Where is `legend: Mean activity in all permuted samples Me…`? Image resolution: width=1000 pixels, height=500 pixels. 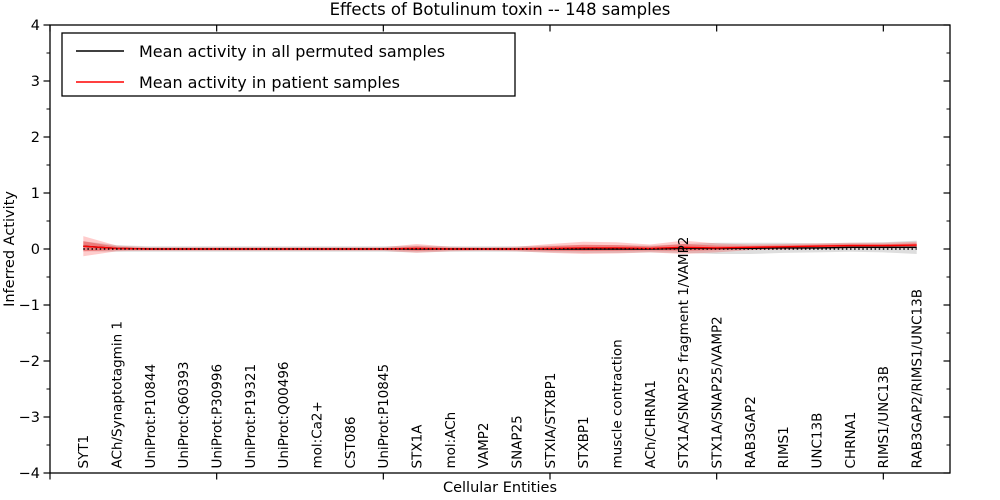 legend: Mean activity in all permuted samples Me… is located at coordinates (288, 64).